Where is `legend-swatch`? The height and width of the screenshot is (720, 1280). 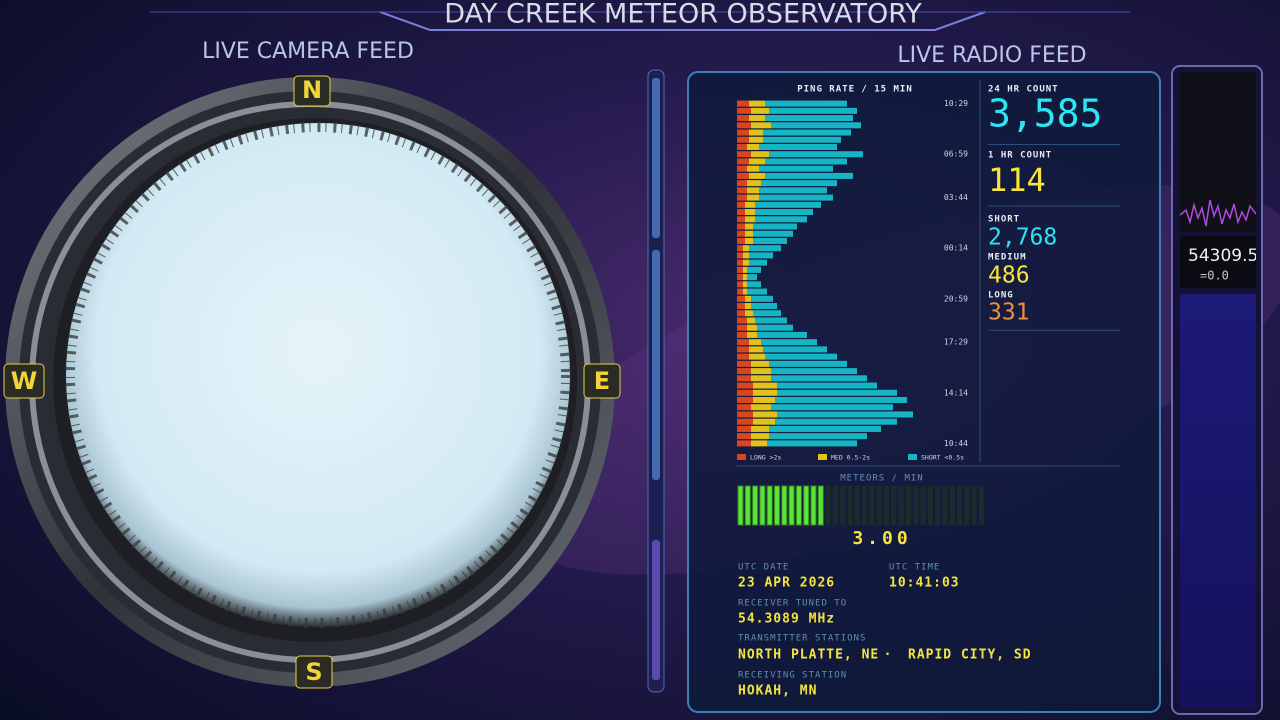 legend-swatch is located at coordinates (822, 457).